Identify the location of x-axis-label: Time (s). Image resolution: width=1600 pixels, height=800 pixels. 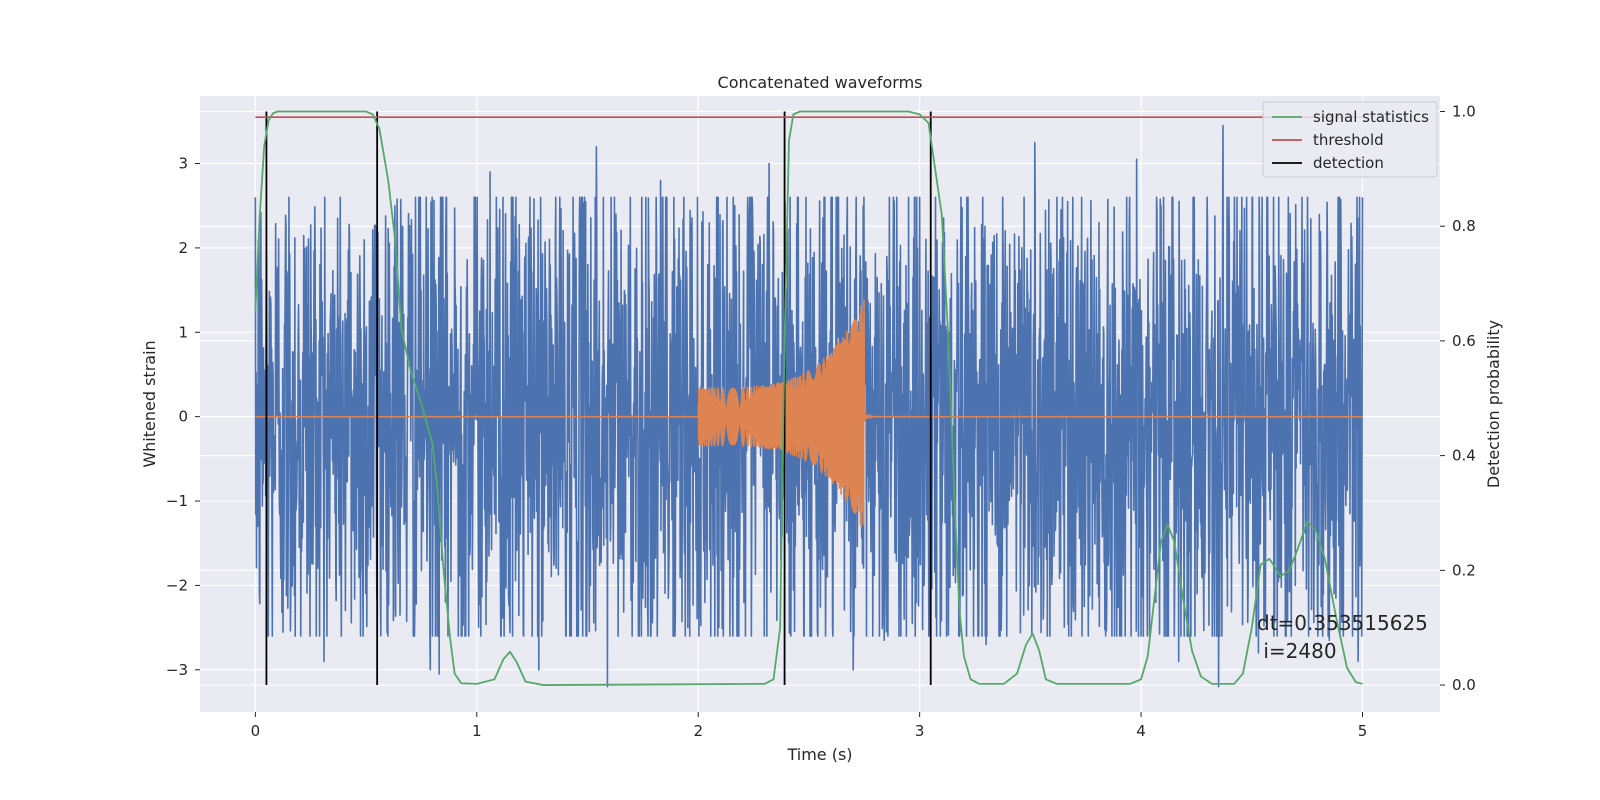
(819, 754).